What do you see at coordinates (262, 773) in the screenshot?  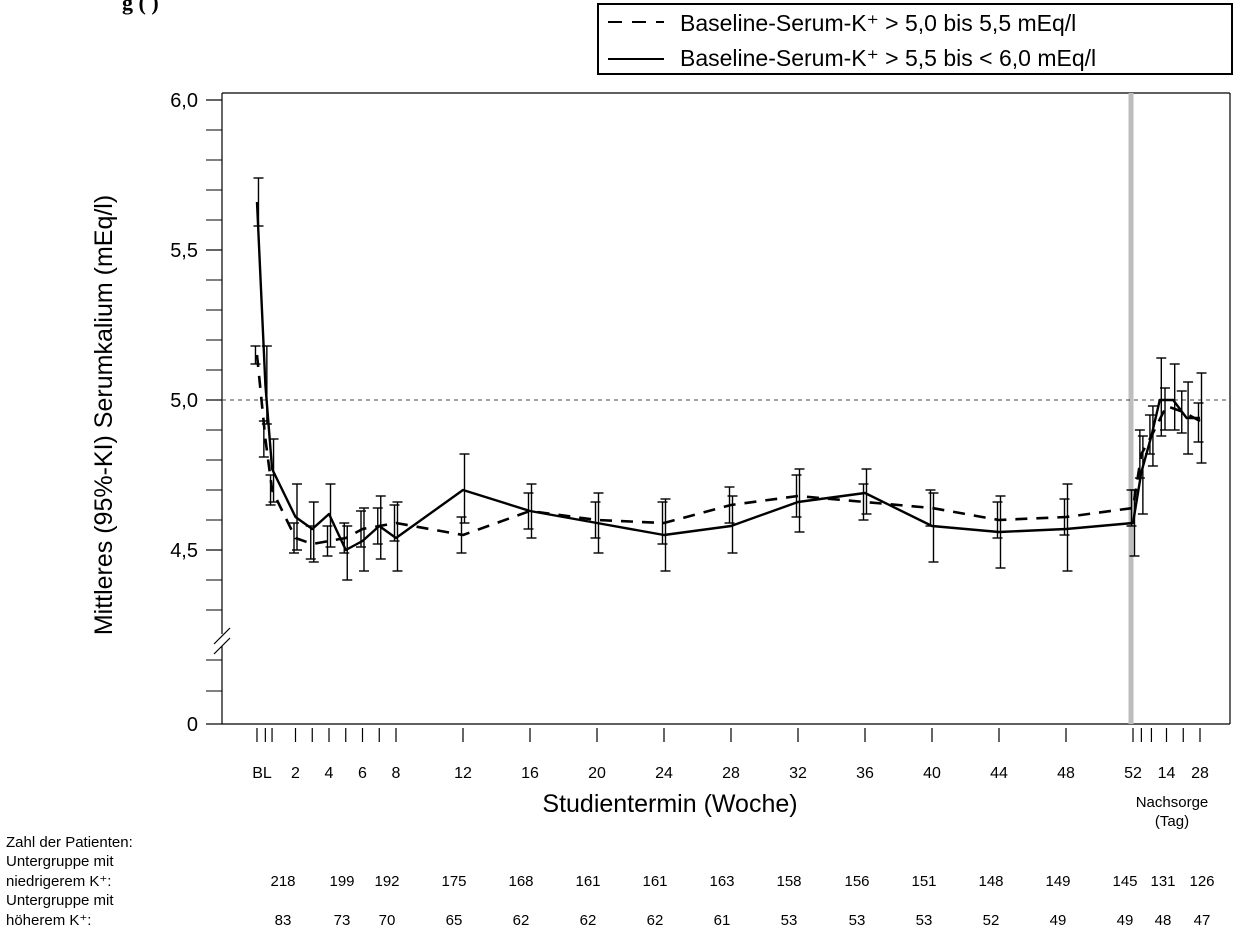 I see `x-tick-label: BL` at bounding box center [262, 773].